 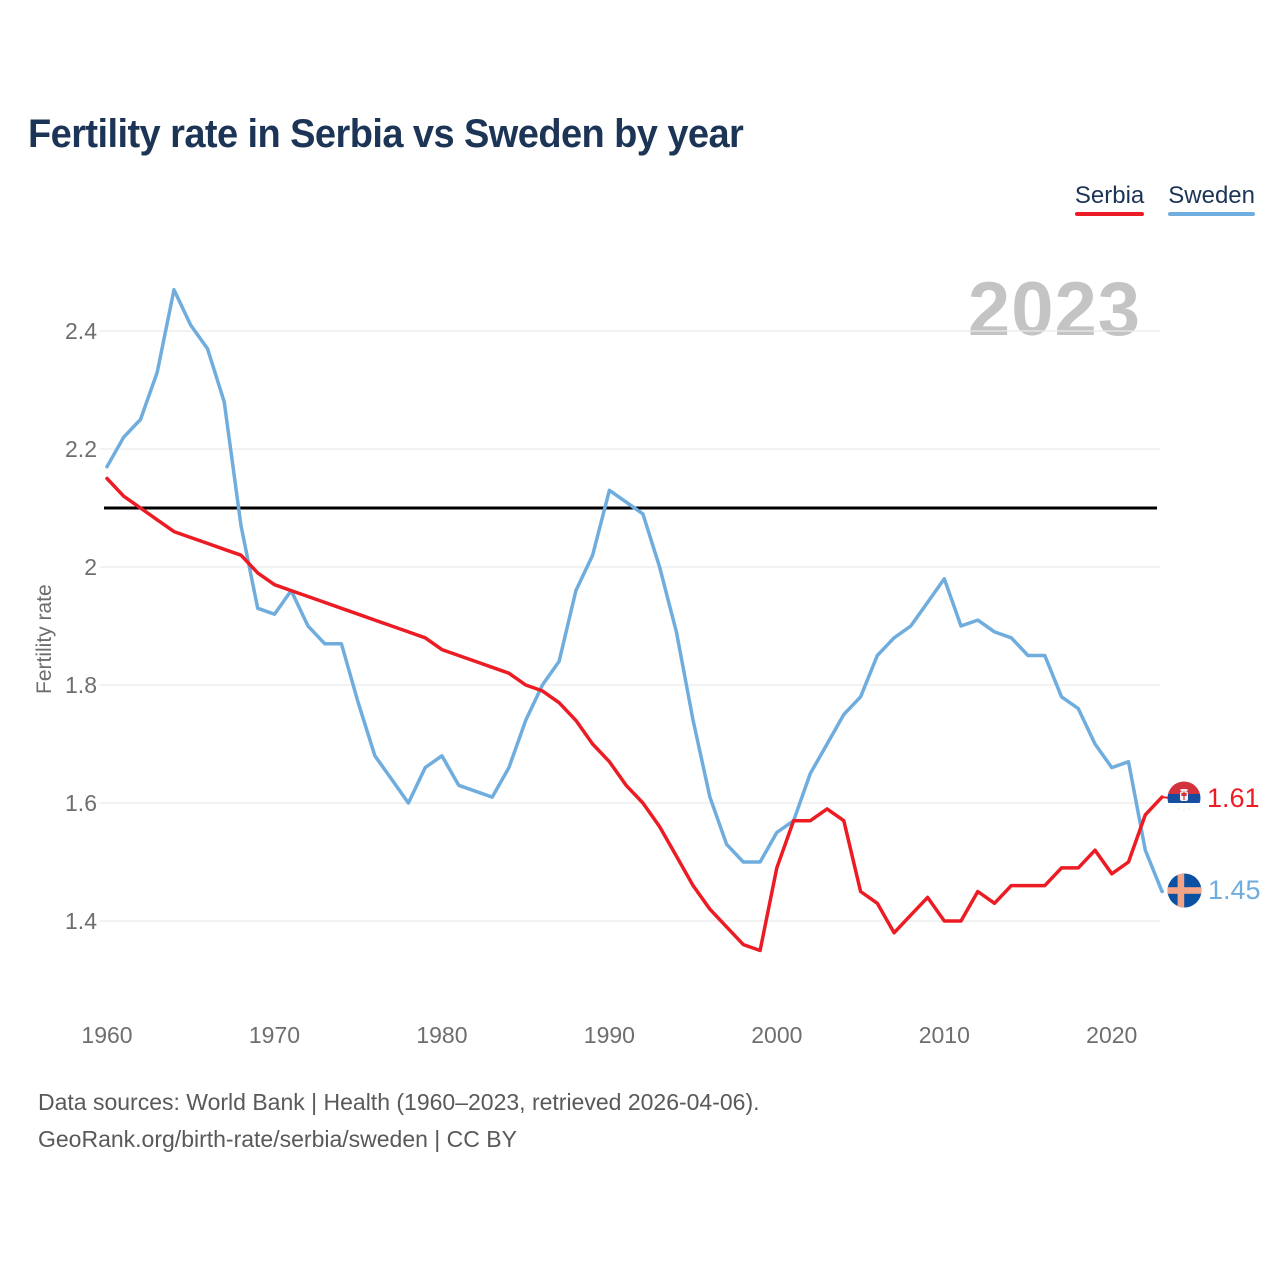 I want to click on legend-color-bar-sweden, so click(x=1211, y=214).